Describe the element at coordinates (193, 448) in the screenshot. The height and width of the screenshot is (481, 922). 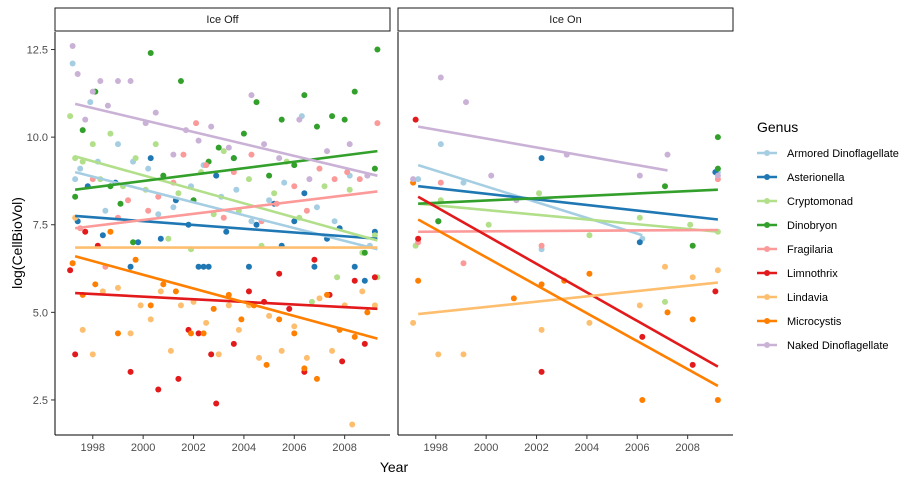
I see `x-tick-label: 2002` at that location.